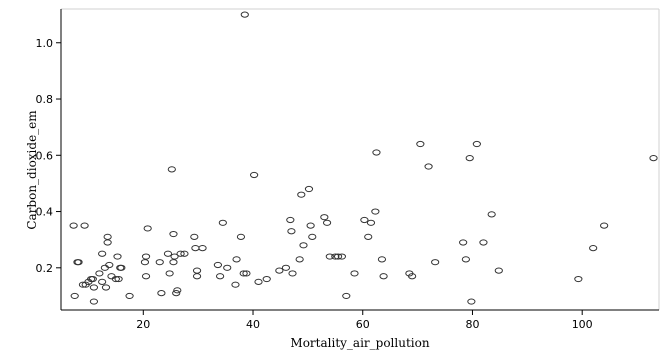  Describe the element at coordinates (472, 324) in the screenshot. I see `x-tick-label: 80` at that location.